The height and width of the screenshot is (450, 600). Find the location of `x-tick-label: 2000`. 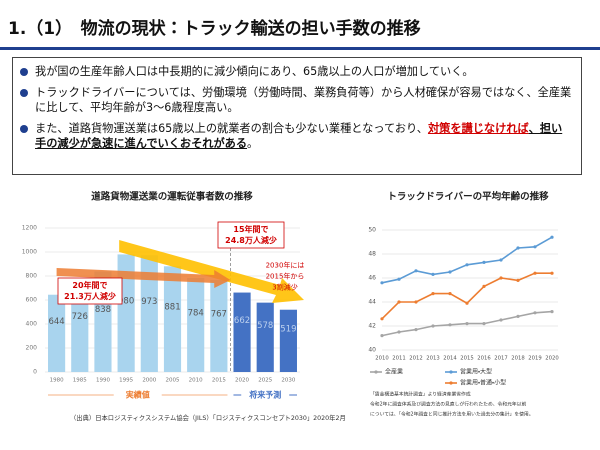

x-tick-label: 2000 is located at coordinates (149, 381).